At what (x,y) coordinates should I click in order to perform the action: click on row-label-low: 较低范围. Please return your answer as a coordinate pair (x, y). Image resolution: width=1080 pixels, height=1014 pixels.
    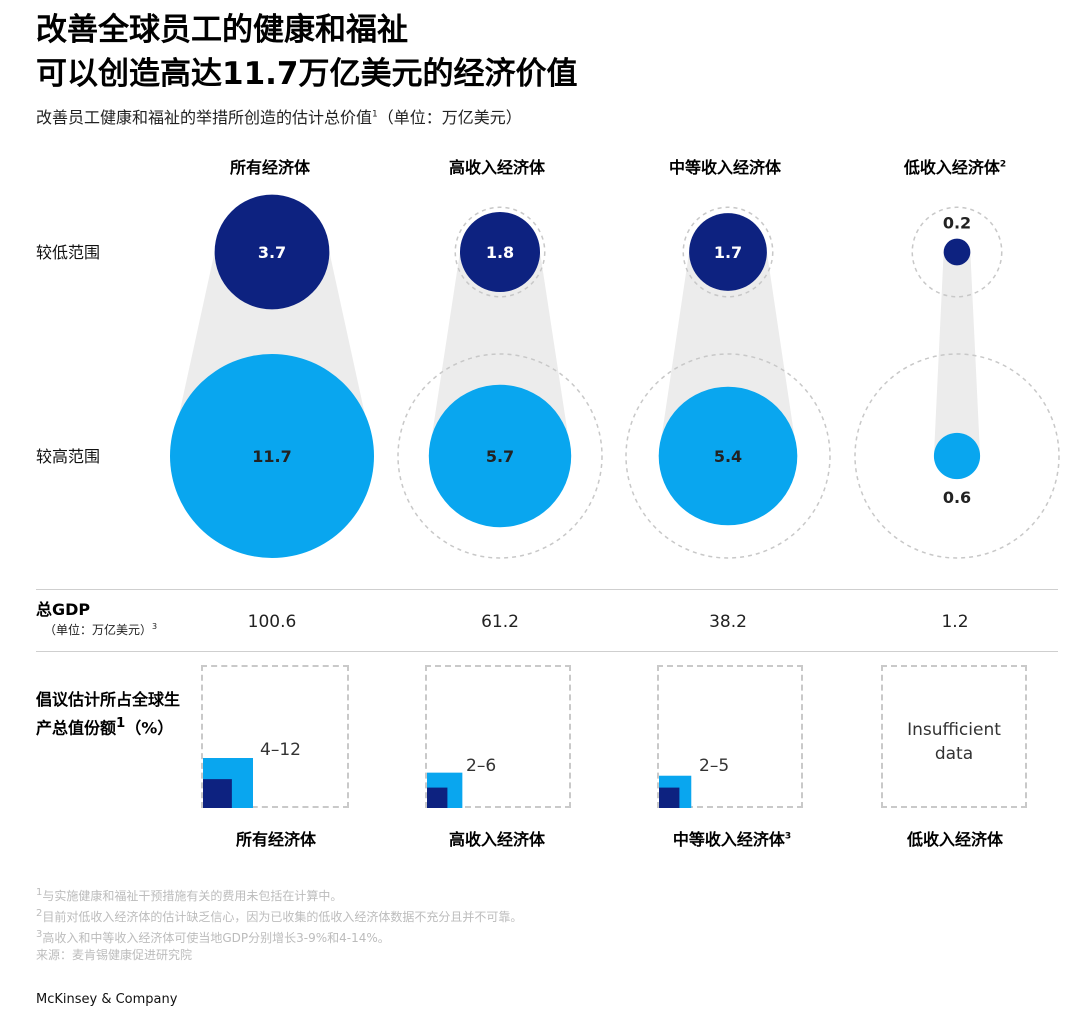
    Looking at the image, I should click on (68, 252).